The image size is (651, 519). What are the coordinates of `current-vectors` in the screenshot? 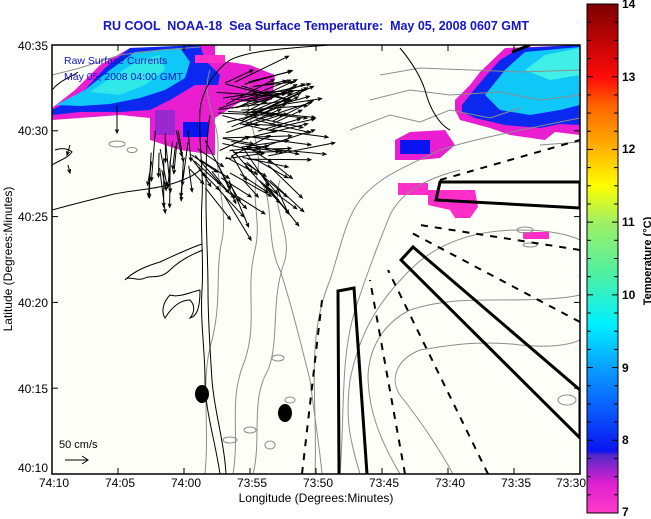 It's located at (201, 148).